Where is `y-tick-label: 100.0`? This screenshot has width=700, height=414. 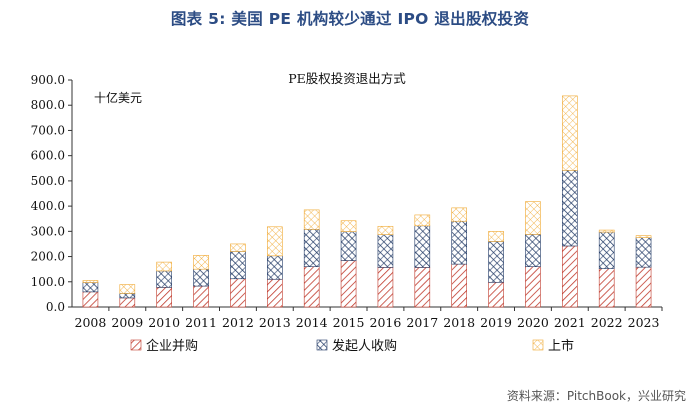
y-tick-label: 100.0 is located at coordinates (48, 282).